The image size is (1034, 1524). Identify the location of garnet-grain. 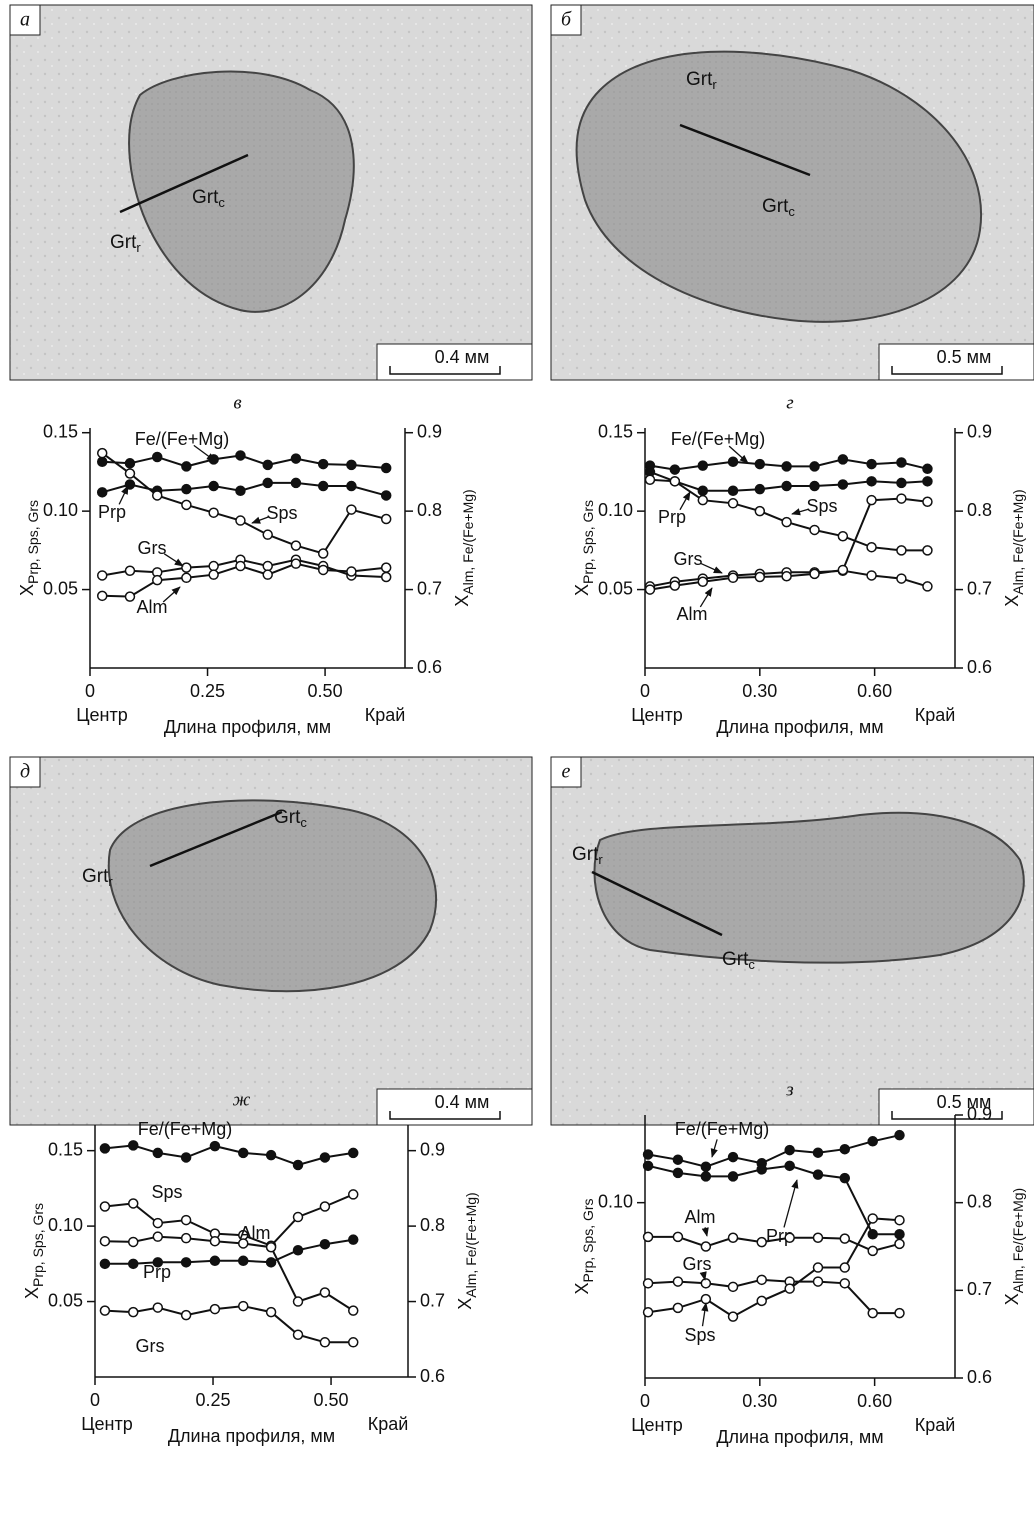
(779, 186).